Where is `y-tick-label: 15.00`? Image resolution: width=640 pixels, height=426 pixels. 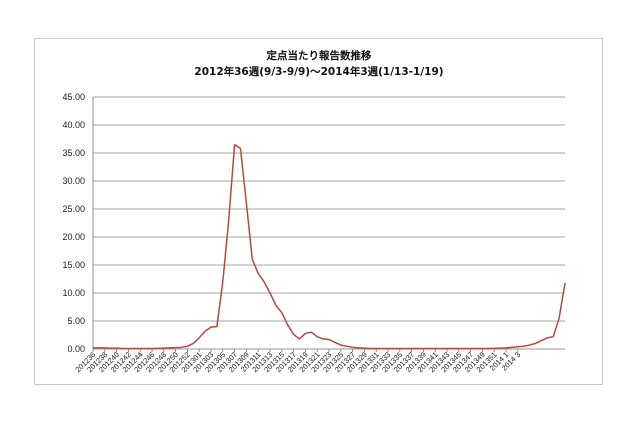 y-tick-label: 15.00 is located at coordinates (73, 265).